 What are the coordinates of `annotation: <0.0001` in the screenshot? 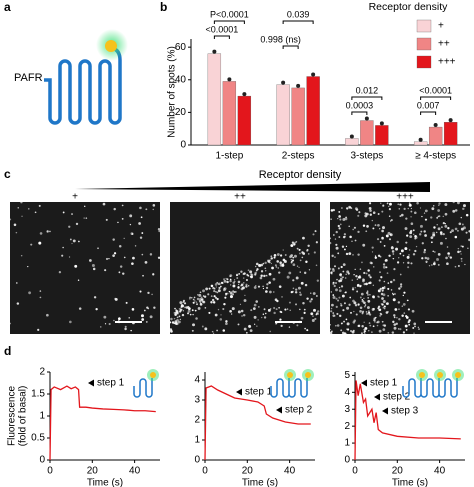 It's located at (221, 29).